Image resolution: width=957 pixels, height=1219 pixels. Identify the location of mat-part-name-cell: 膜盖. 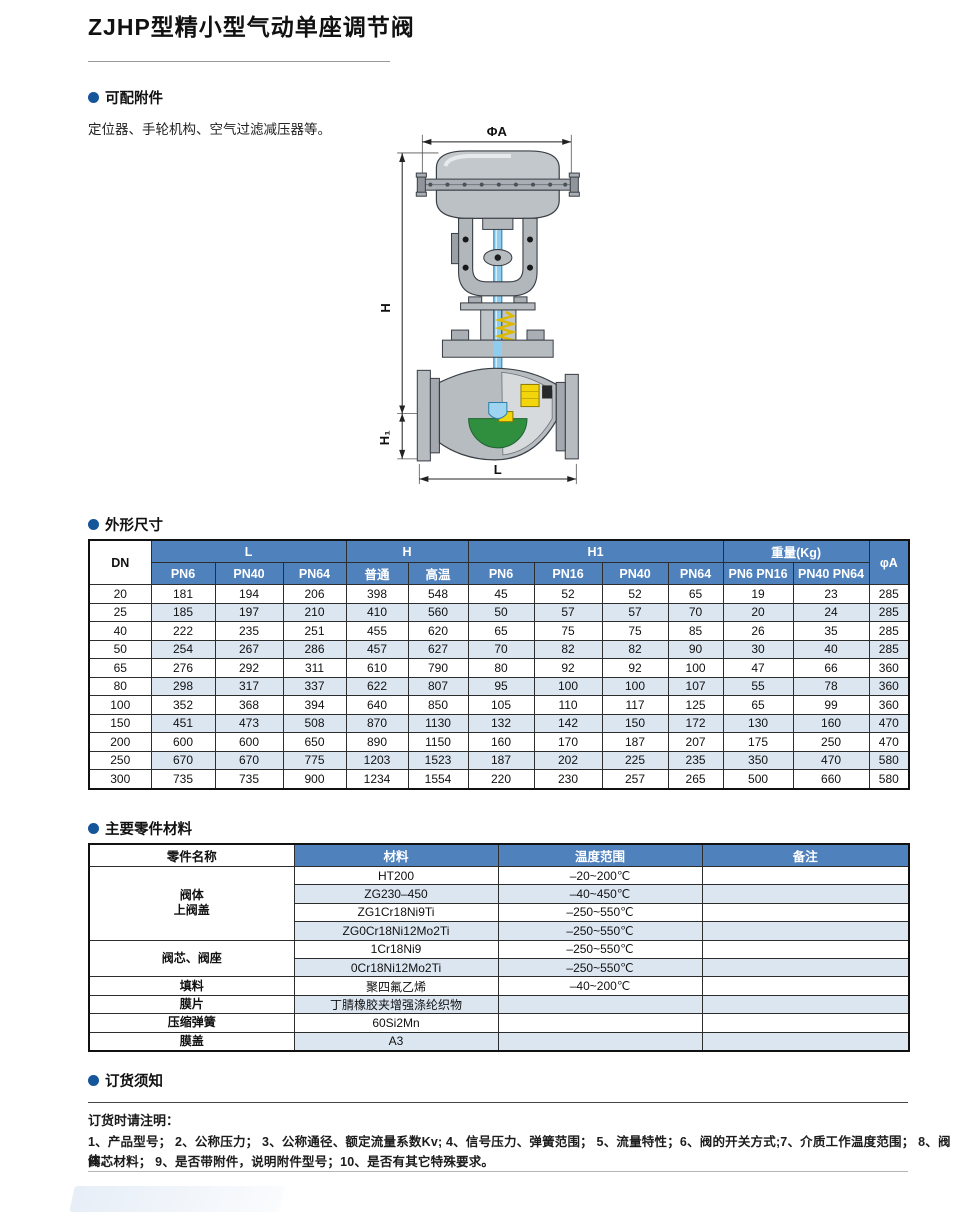
(191, 1041).